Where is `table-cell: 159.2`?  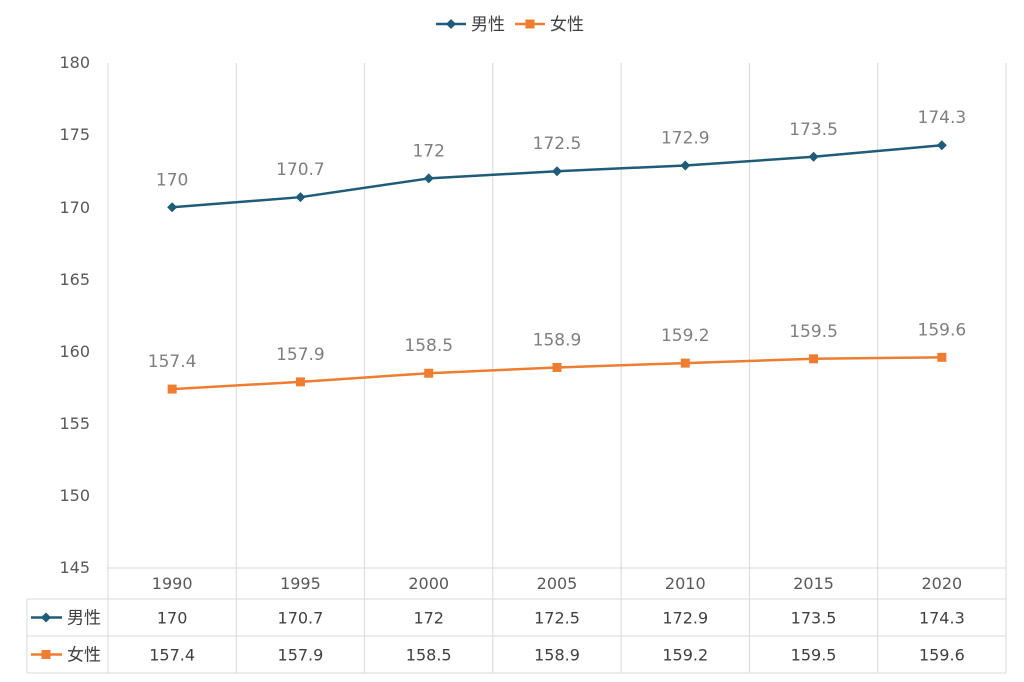
table-cell: 159.2 is located at coordinates (685, 655).